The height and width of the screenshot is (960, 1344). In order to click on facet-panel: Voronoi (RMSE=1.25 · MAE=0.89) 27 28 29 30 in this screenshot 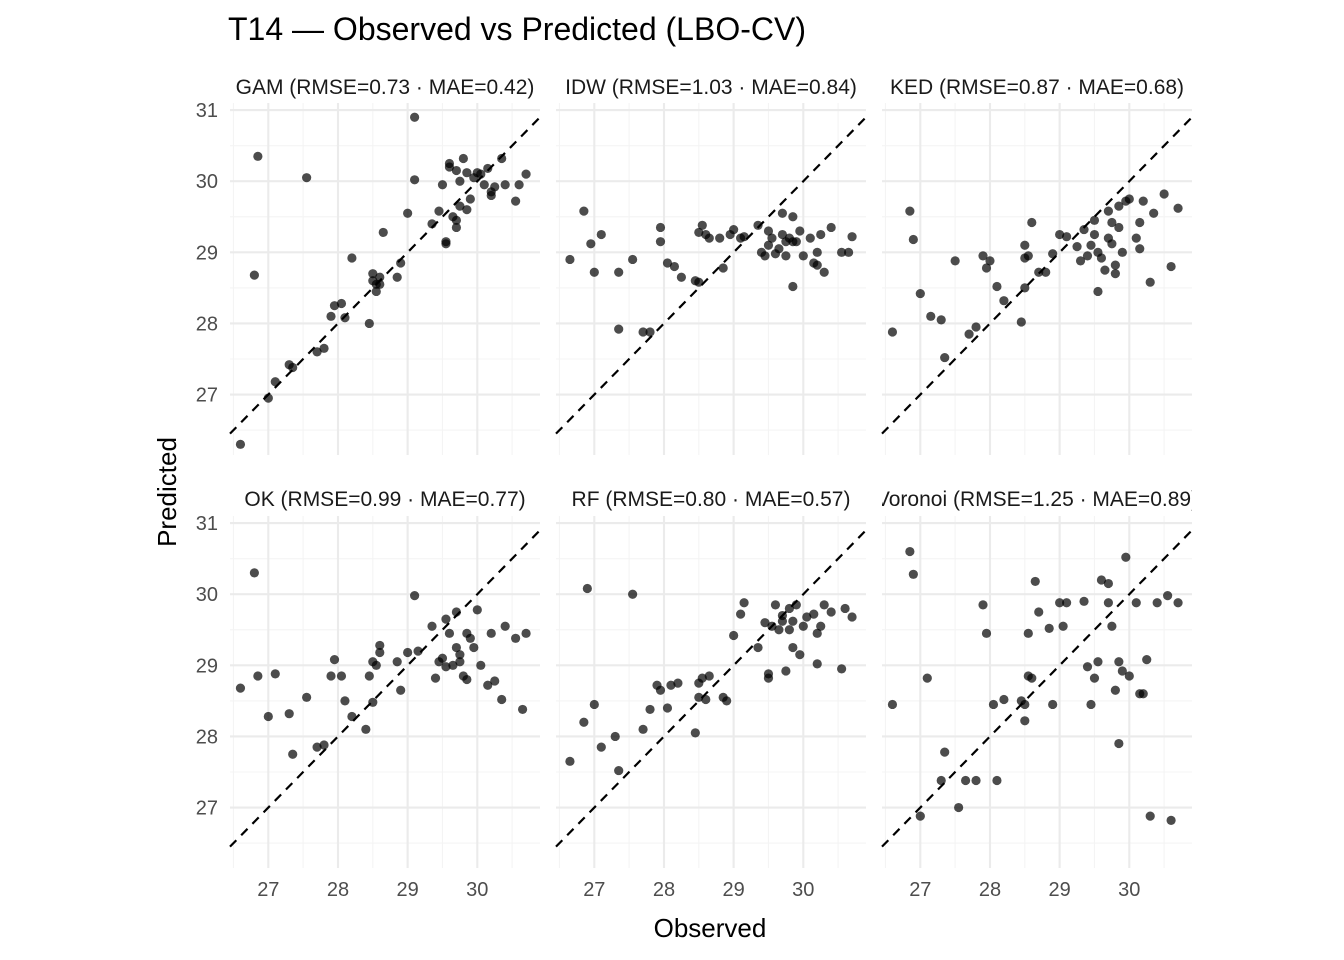, I will do `click(1037, 694)`.